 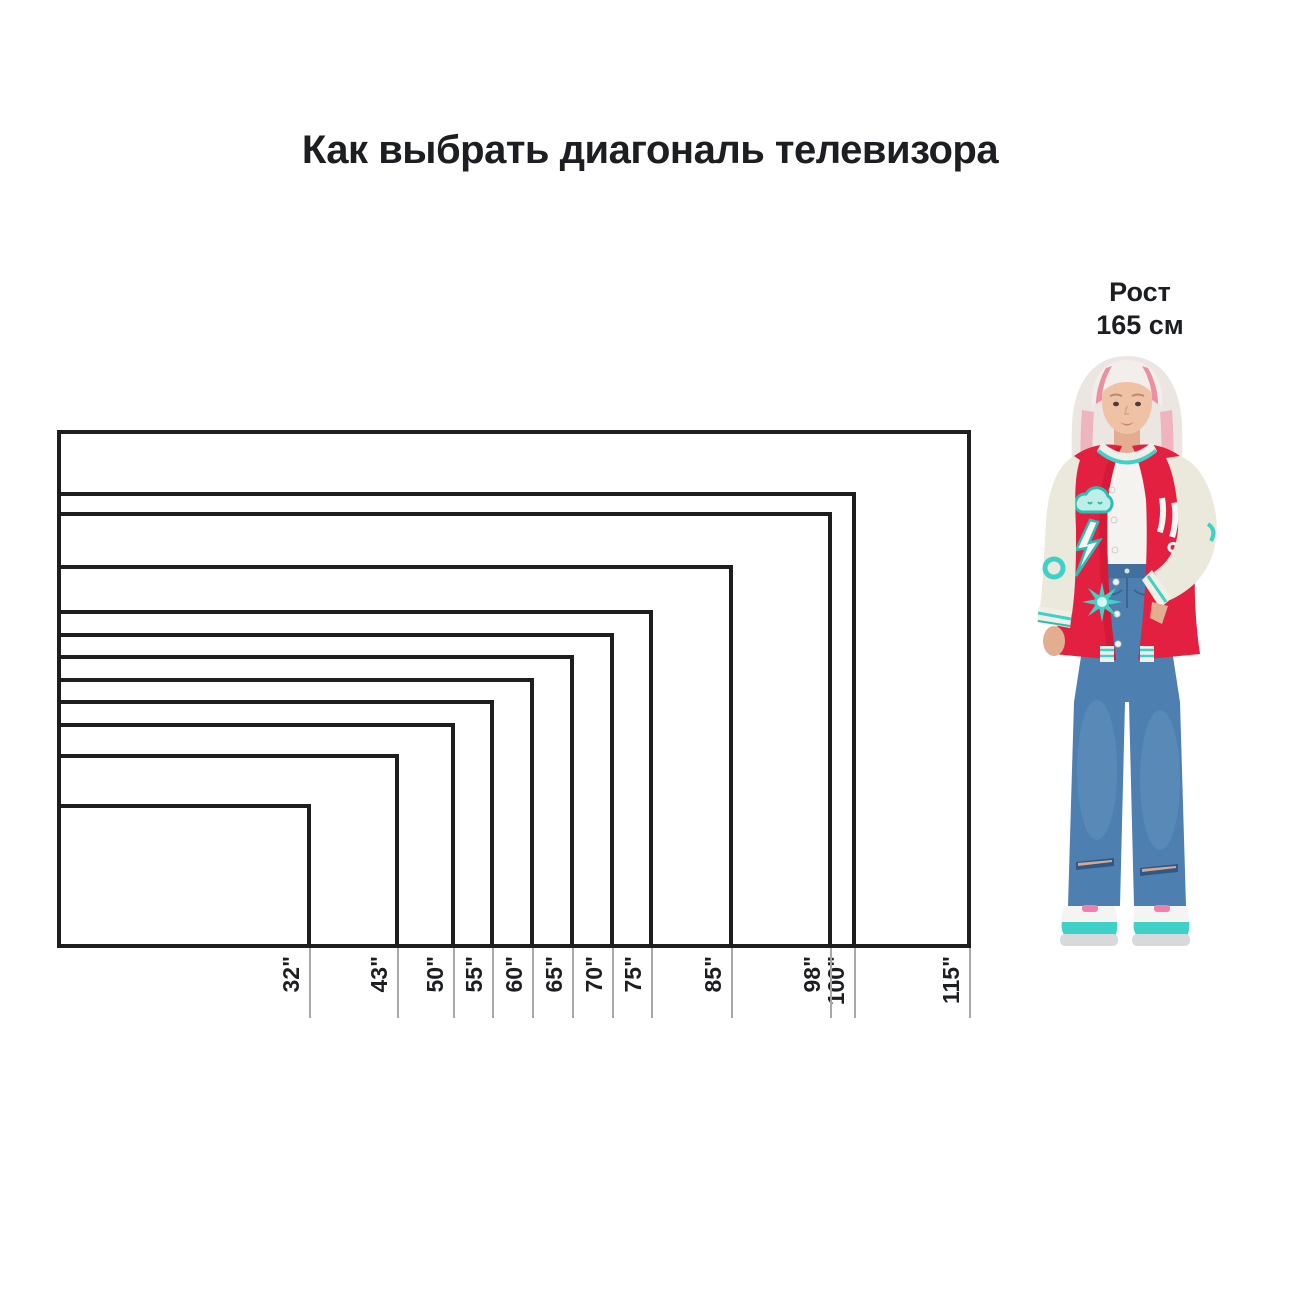 I want to click on person-height-label: Рост 165 см, so click(x=1140, y=309).